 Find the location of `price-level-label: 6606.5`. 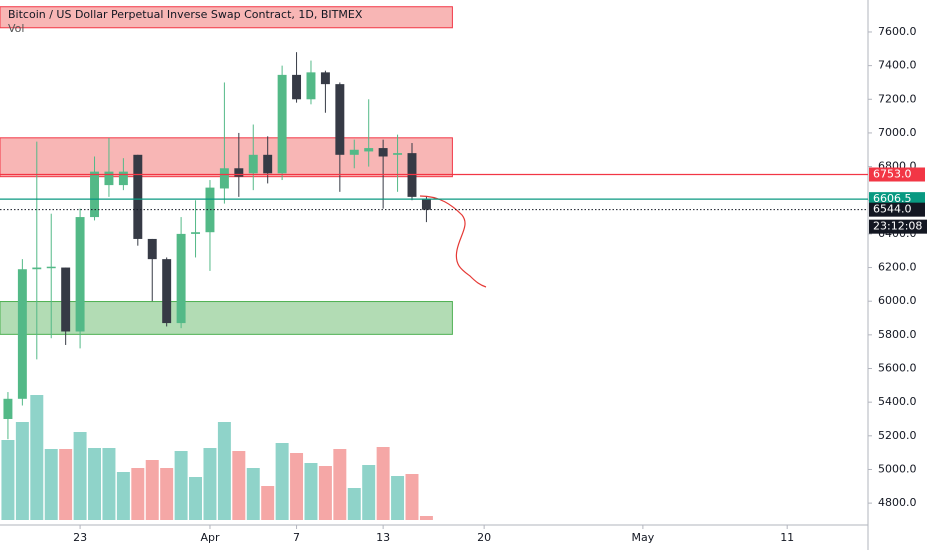

price-level-label: 6606.5 is located at coordinates (892, 198).